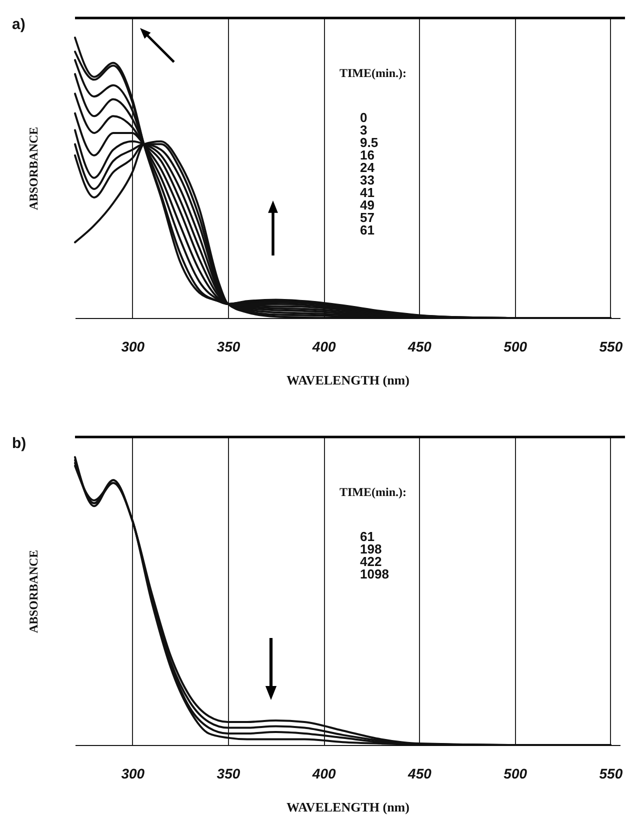 The height and width of the screenshot is (836, 629). Describe the element at coordinates (19, 443) in the screenshot. I see `chart-title: b)` at that location.